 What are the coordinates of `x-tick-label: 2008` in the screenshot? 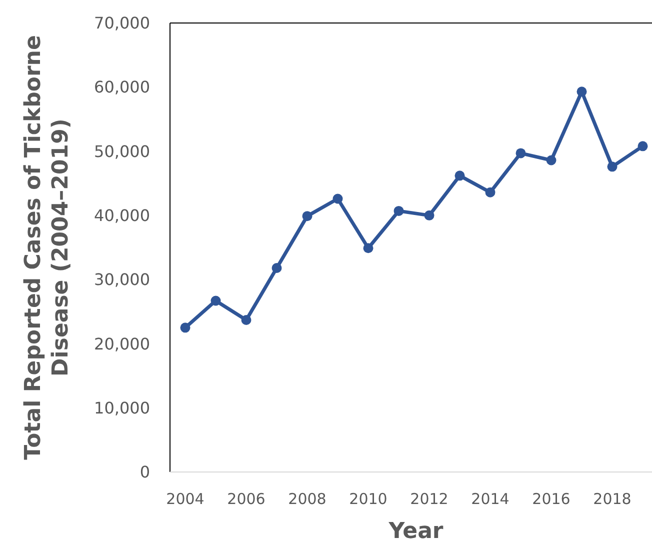 It's located at (307, 499).